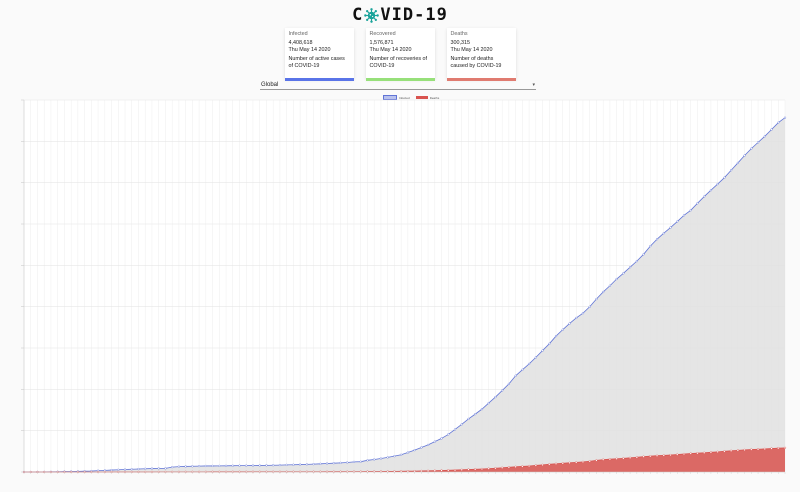  Describe the element at coordinates (398, 85) in the screenshot. I see `country-select: Global ▾` at that location.